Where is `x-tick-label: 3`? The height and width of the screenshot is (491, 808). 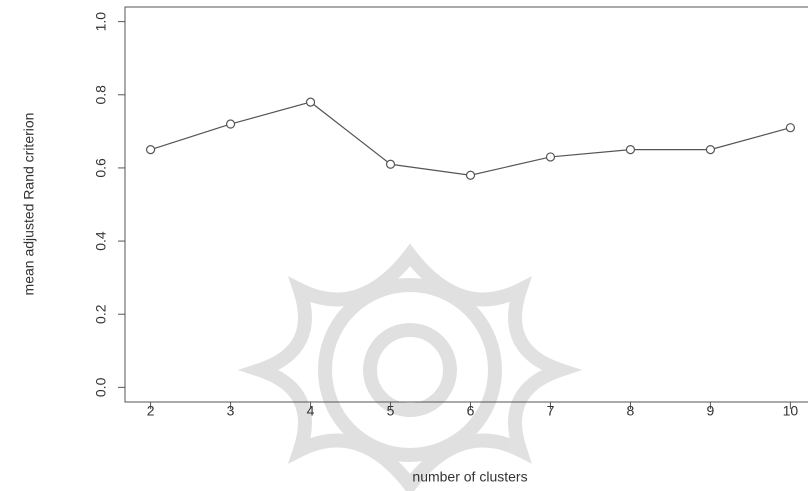 x-tick-label: 3 is located at coordinates (231, 411).